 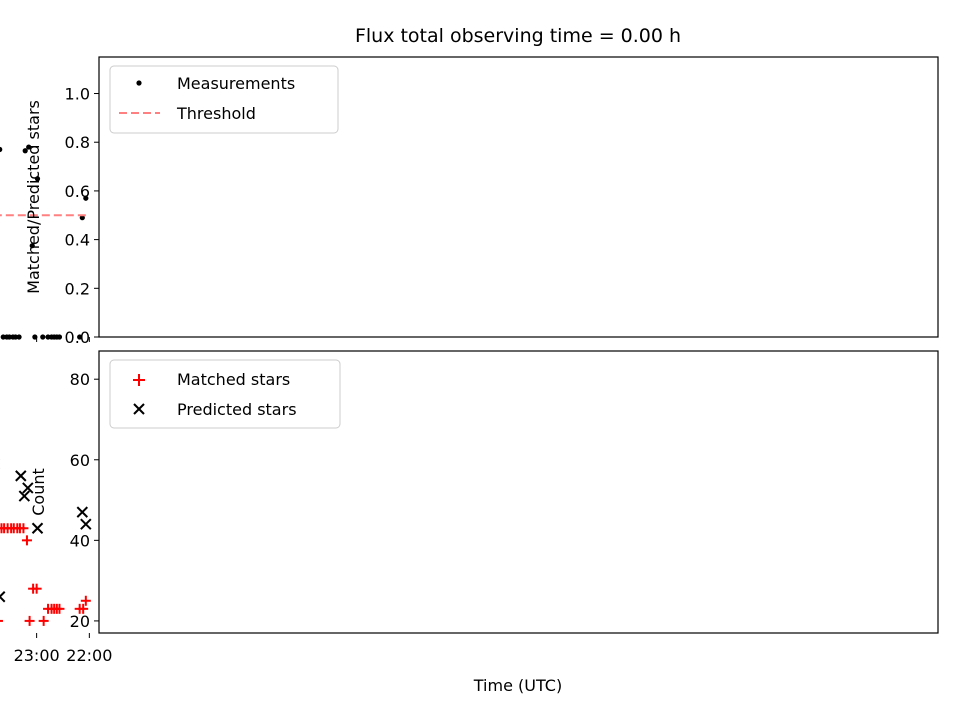 I want to click on ratio-plot-marks, so click(x=44, y=242).